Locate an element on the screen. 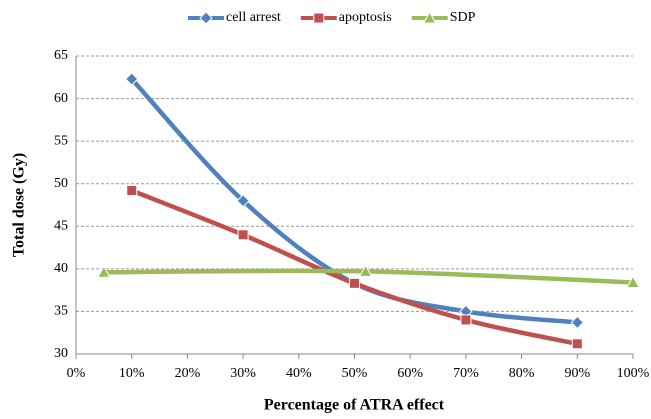 This screenshot has width=651, height=419. y-tick-label: 35 is located at coordinates (61, 311).